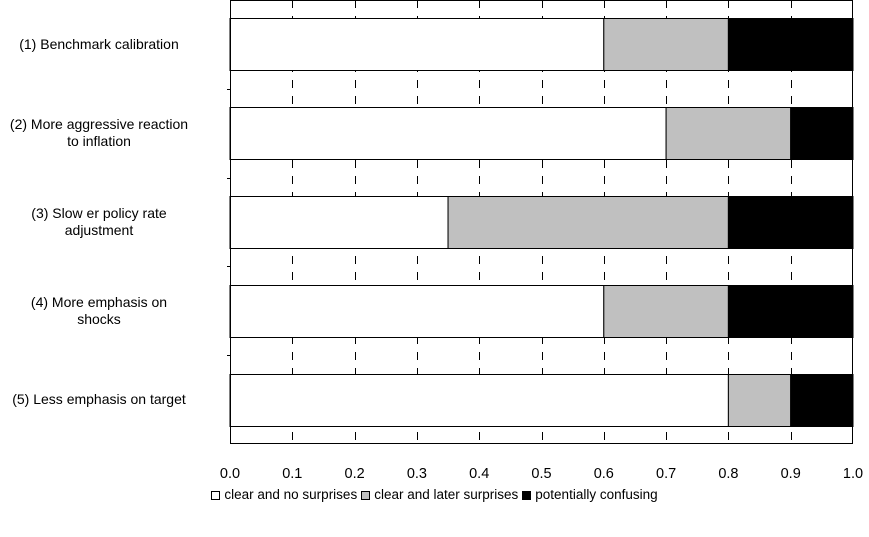 The height and width of the screenshot is (537, 869). Describe the element at coordinates (446, 494) in the screenshot. I see `legend-label: clear and later surprises` at that location.